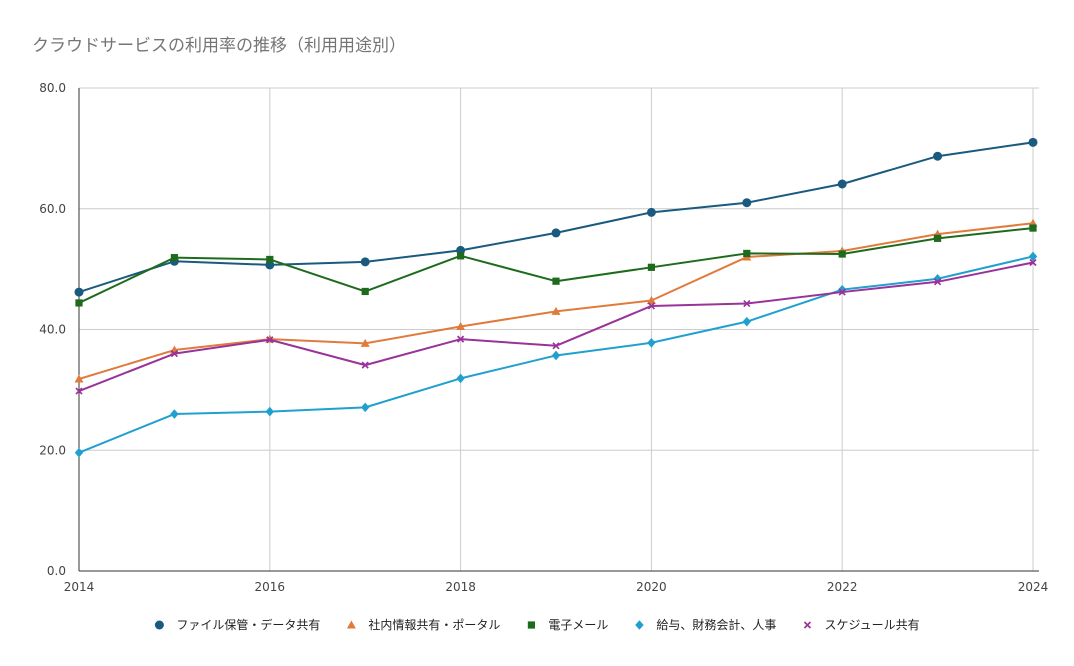 The width and height of the screenshot is (1074, 666). Describe the element at coordinates (52, 209) in the screenshot. I see `y-tick-label: 60.0` at that location.